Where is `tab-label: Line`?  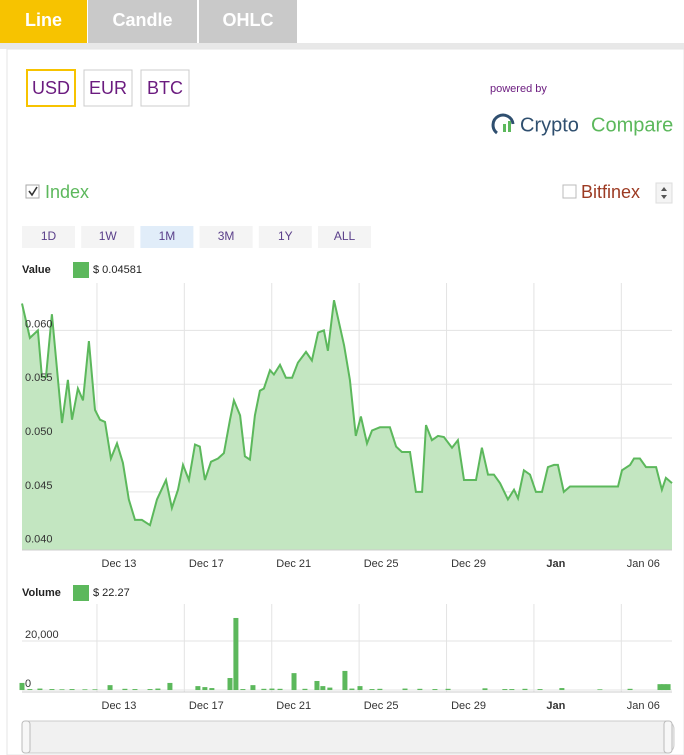 tab-label: Line is located at coordinates (43, 20).